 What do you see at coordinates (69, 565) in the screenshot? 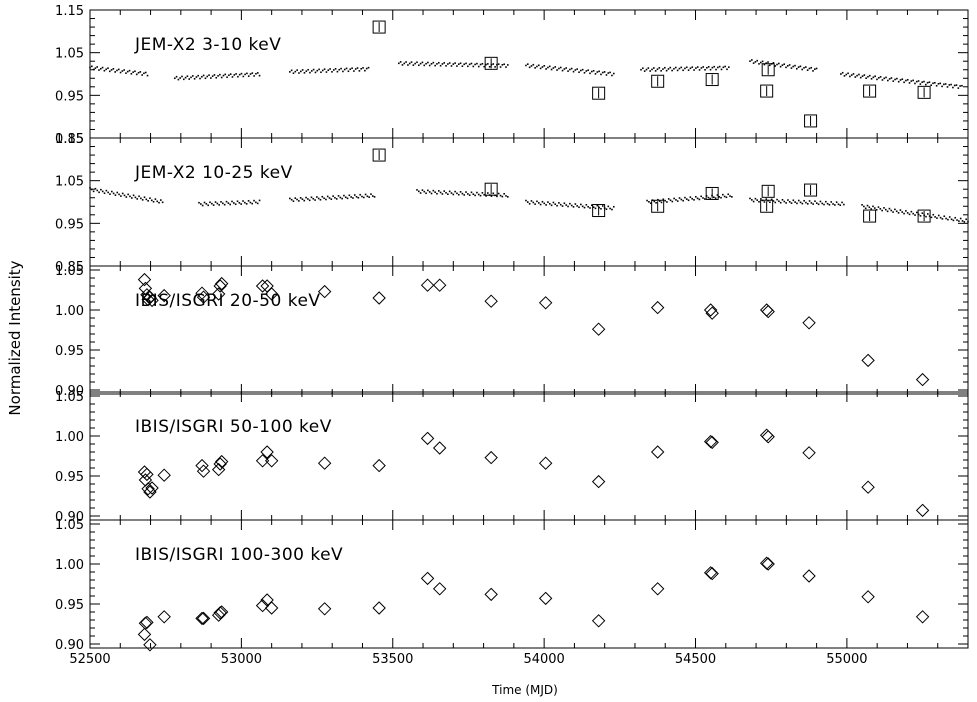
I see `y-tick-label: 1.00` at bounding box center [69, 565].